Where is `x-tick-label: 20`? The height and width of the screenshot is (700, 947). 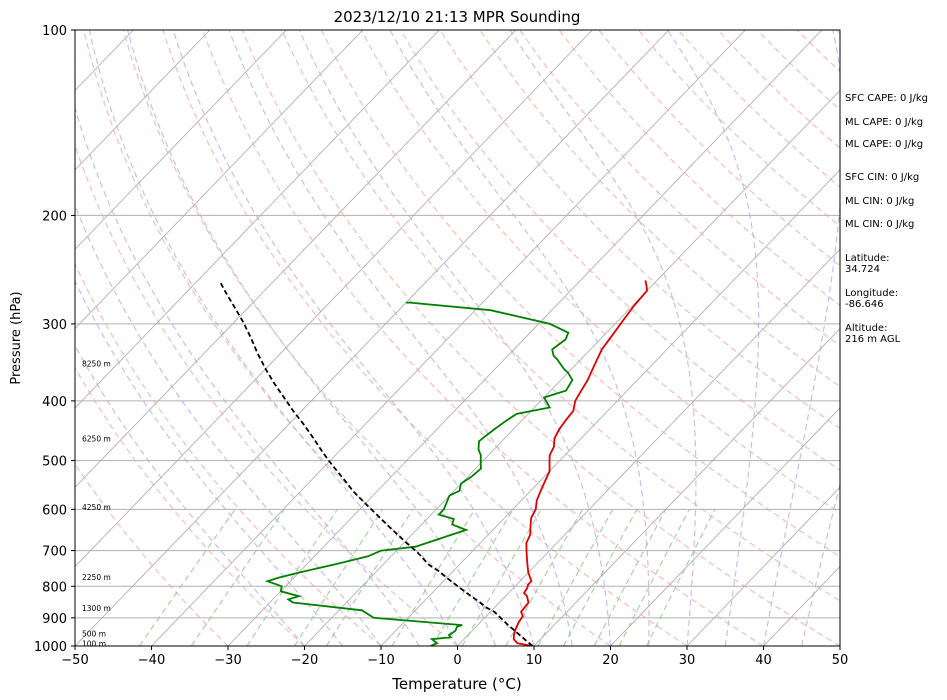 x-tick-label: 20 is located at coordinates (610, 660).